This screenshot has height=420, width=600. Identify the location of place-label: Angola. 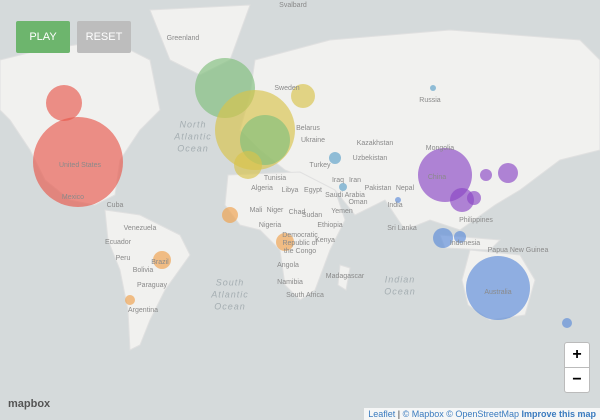
(288, 265).